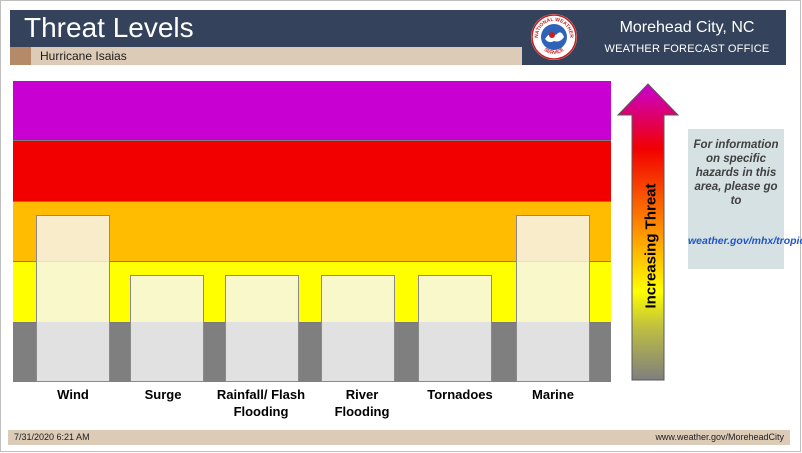 The width and height of the screenshot is (802, 453). I want to click on increasing-threat-arrow-icon, so click(648, 232).